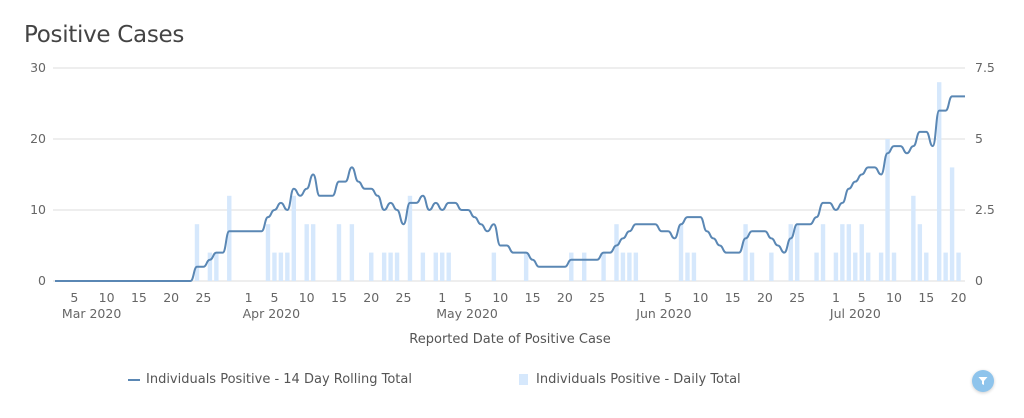 Image resolution: width=1024 pixels, height=418 pixels. I want to click on filter-icon, so click(983, 381).